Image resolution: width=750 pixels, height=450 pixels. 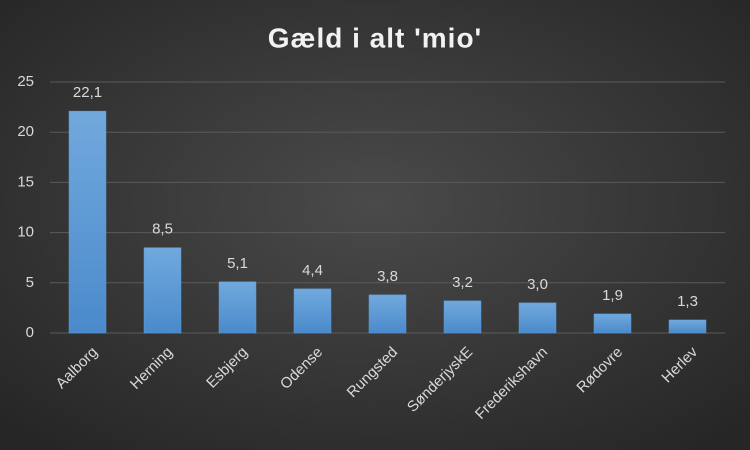 What do you see at coordinates (687, 301) in the screenshot?
I see `data-label: 1,3` at bounding box center [687, 301].